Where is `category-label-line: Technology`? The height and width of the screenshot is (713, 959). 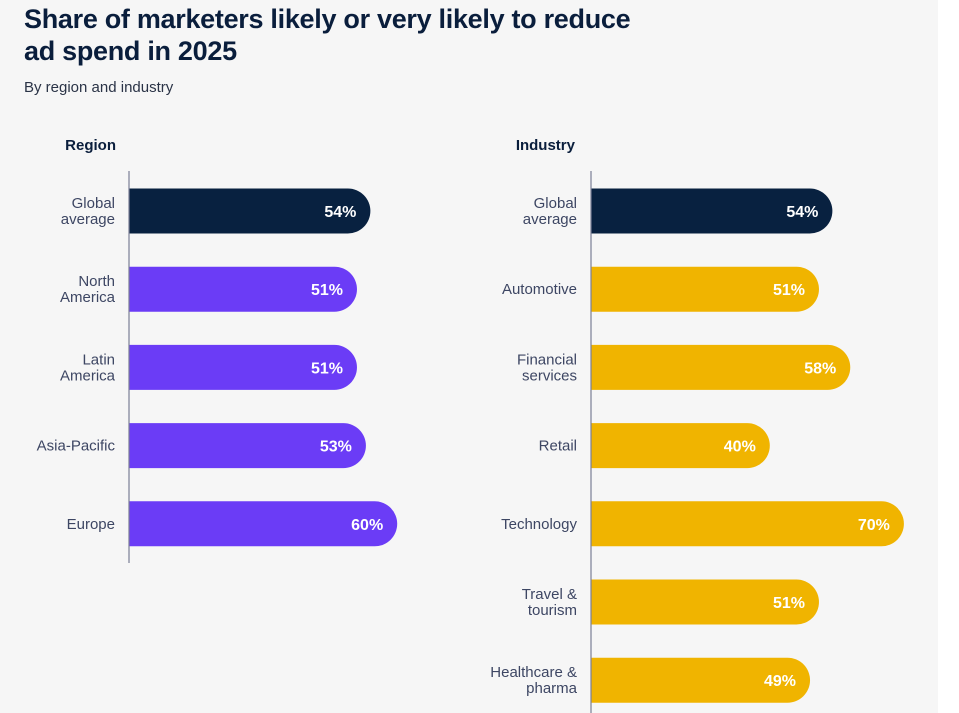
category-label-line: Technology is located at coordinates (539, 524).